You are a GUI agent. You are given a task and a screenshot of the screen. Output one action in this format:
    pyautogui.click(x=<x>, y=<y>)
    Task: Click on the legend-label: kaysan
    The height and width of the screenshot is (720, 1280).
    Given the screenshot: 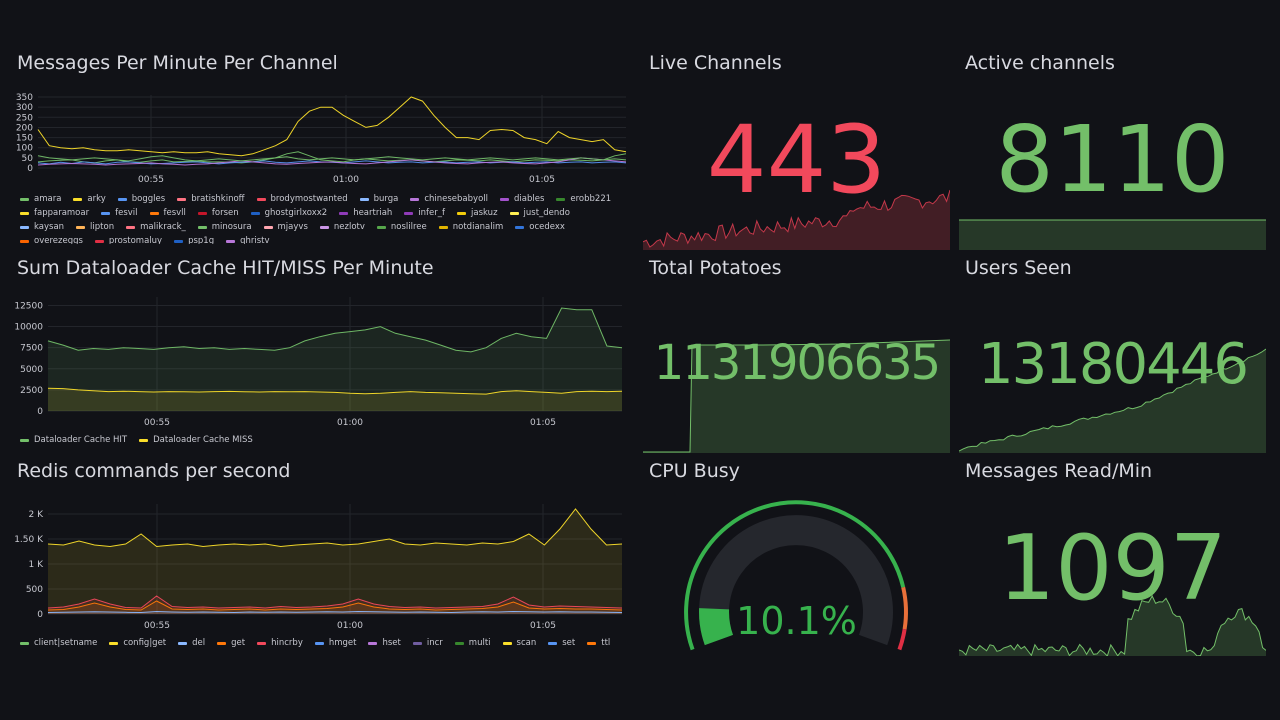 What is the action you would take?
    pyautogui.click(x=49, y=227)
    